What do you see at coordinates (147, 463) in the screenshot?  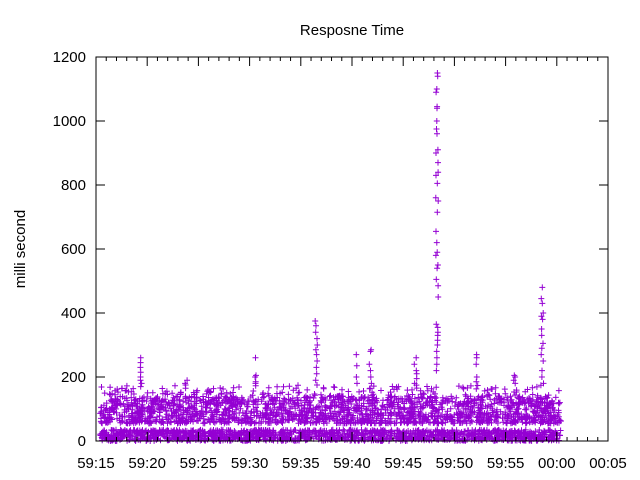 I see `x-tick-label: 59:20` at bounding box center [147, 463].